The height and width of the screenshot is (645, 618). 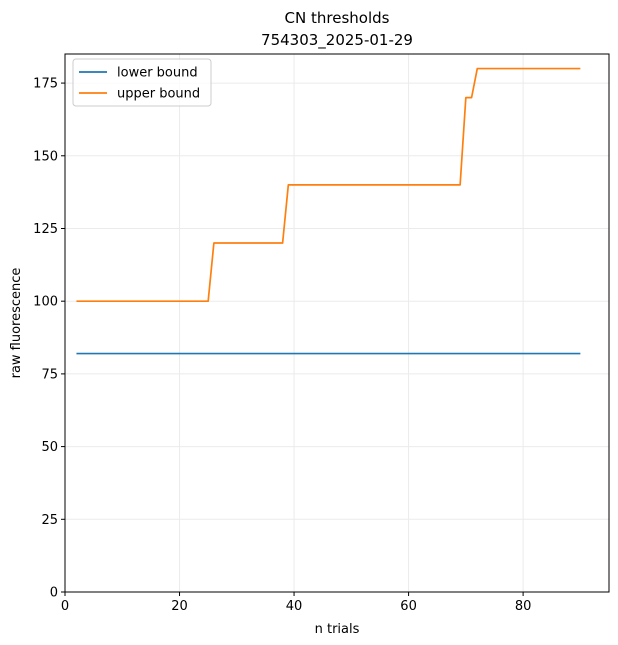 I want to click on chart-title: CN thresholds, so click(x=337, y=18).